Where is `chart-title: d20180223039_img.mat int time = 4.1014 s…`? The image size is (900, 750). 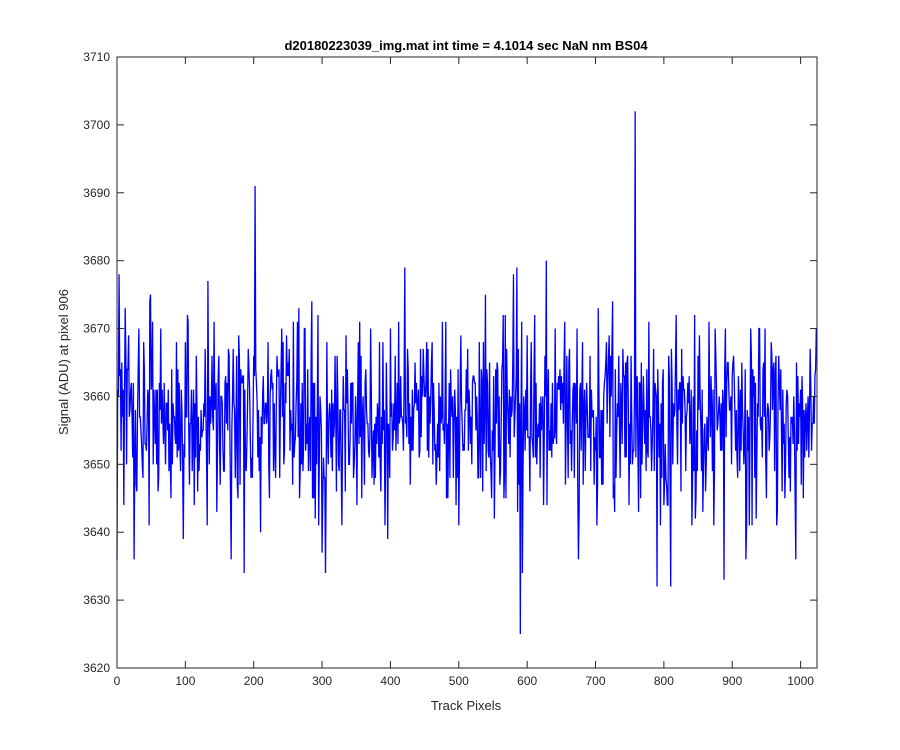 chart-title: d20180223039_img.mat int time = 4.1014 s… is located at coordinates (466, 45).